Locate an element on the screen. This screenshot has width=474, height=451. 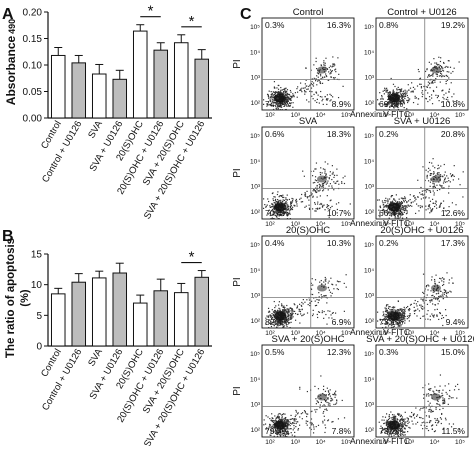
quadrant-label-lower-right: 8.9% is located at coordinates (342, 104).